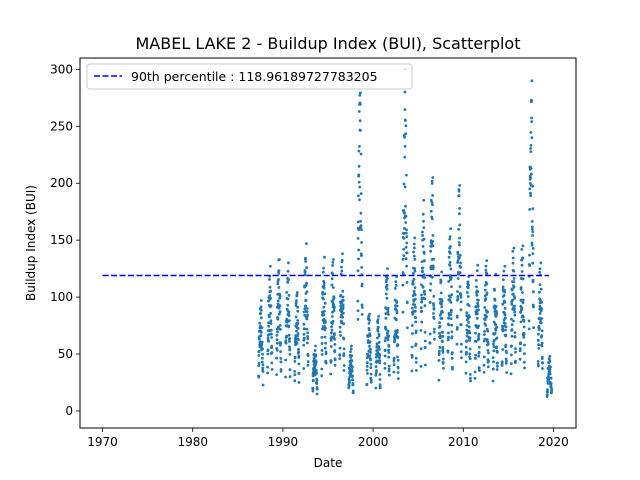  I want to click on x-tick-label: 2020, so click(553, 442).